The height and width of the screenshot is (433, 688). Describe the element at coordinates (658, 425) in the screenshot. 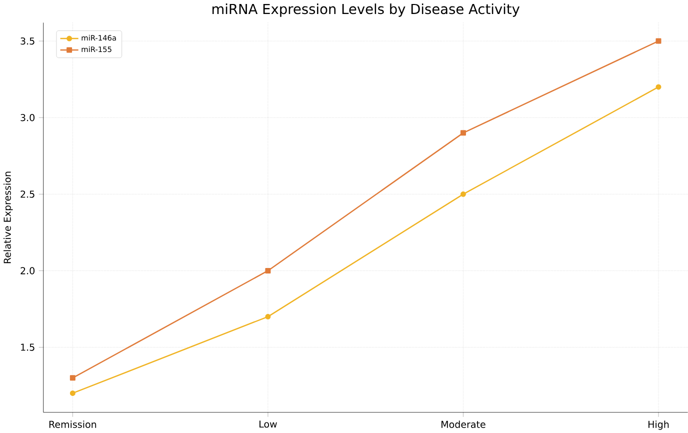

I see `x-tick-label: High` at that location.